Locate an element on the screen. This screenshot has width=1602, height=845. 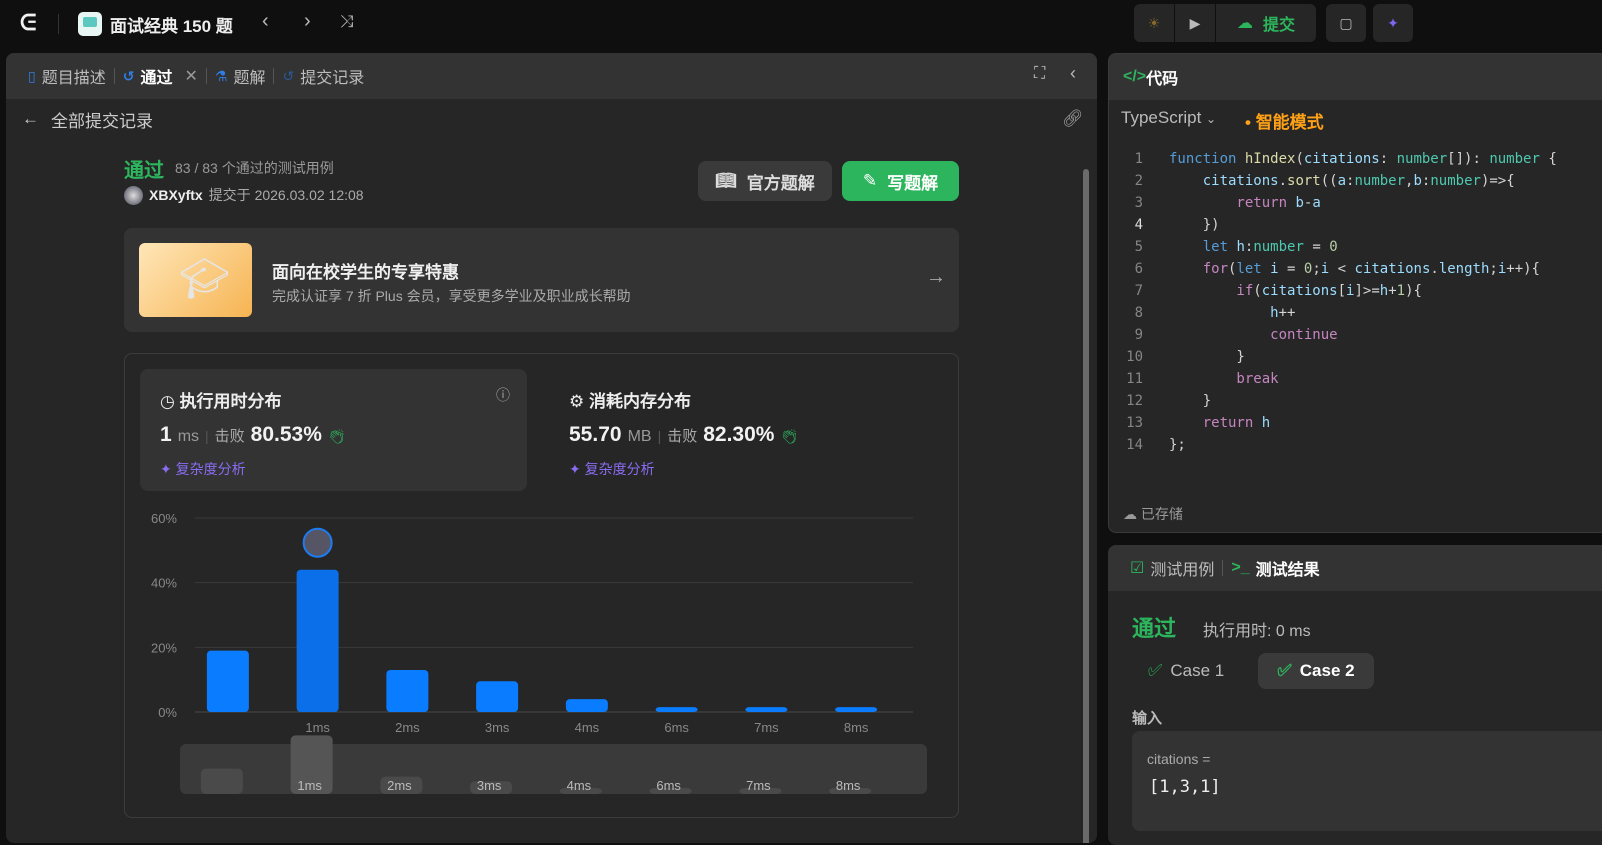
minimap-label: 6ms is located at coordinates (668, 785).